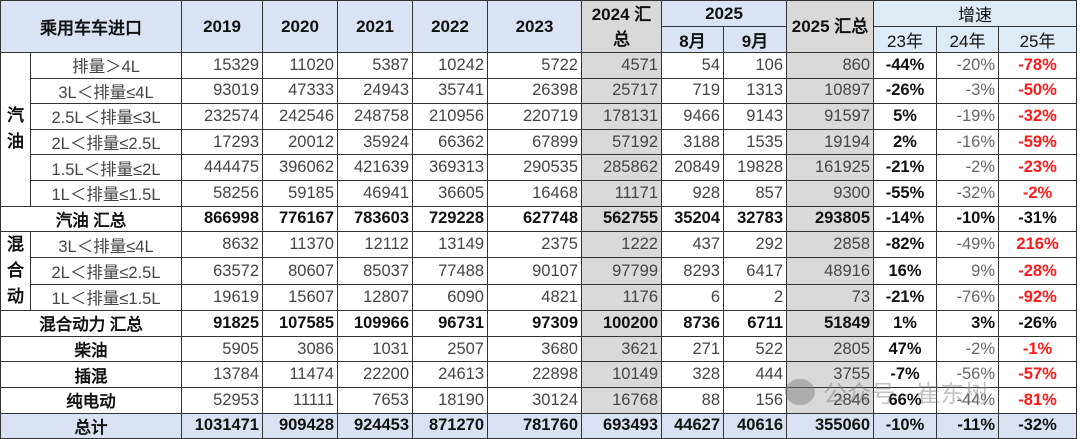 The width and height of the screenshot is (1080, 439). What do you see at coordinates (222, 193) in the screenshot?
I see `value-2019: 58256` at bounding box center [222, 193].